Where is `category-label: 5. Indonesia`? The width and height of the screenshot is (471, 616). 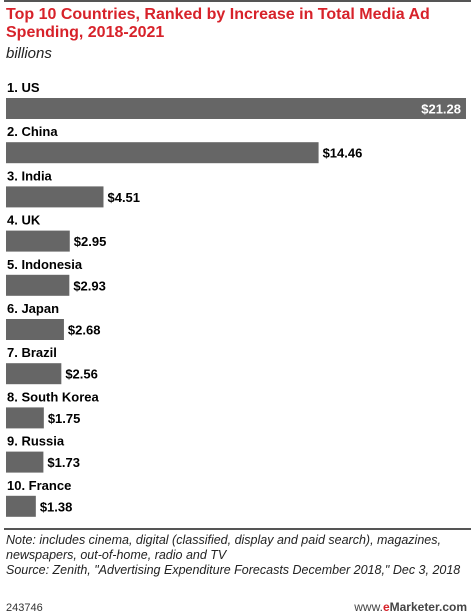
category-label: 5. Indonesia is located at coordinates (45, 264).